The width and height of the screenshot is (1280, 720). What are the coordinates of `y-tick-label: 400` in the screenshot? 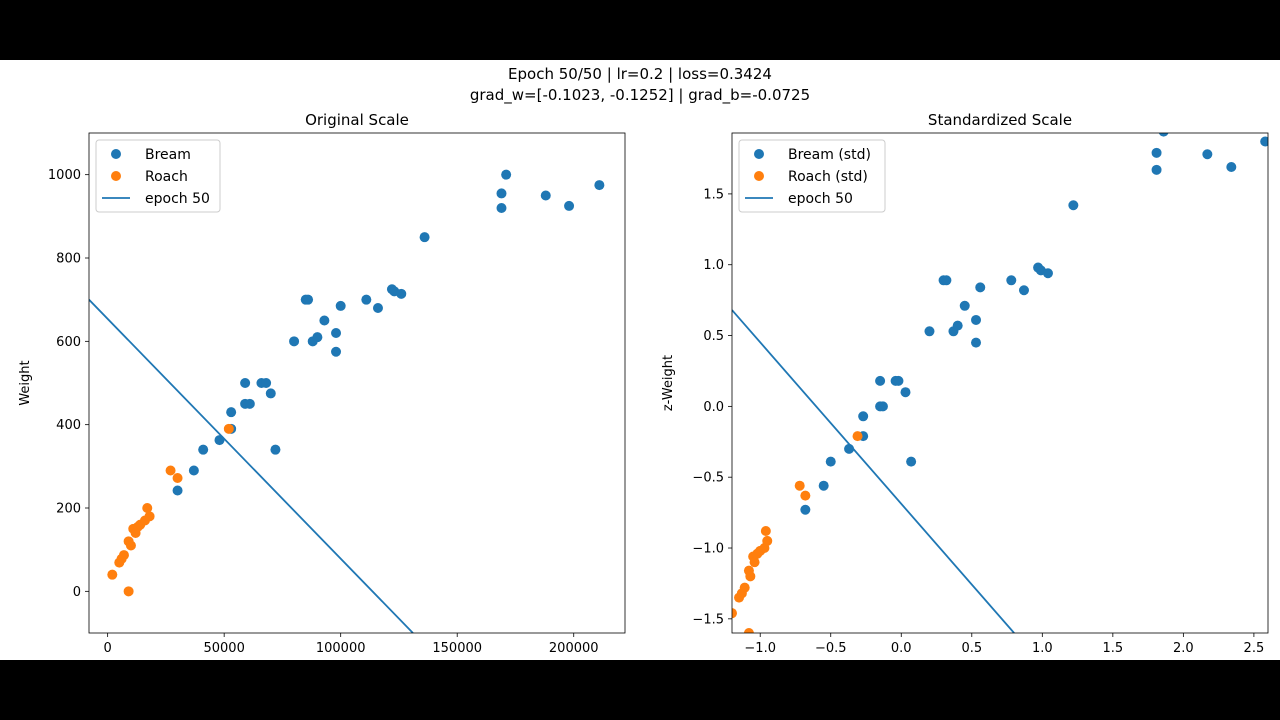 It's located at (68, 425).